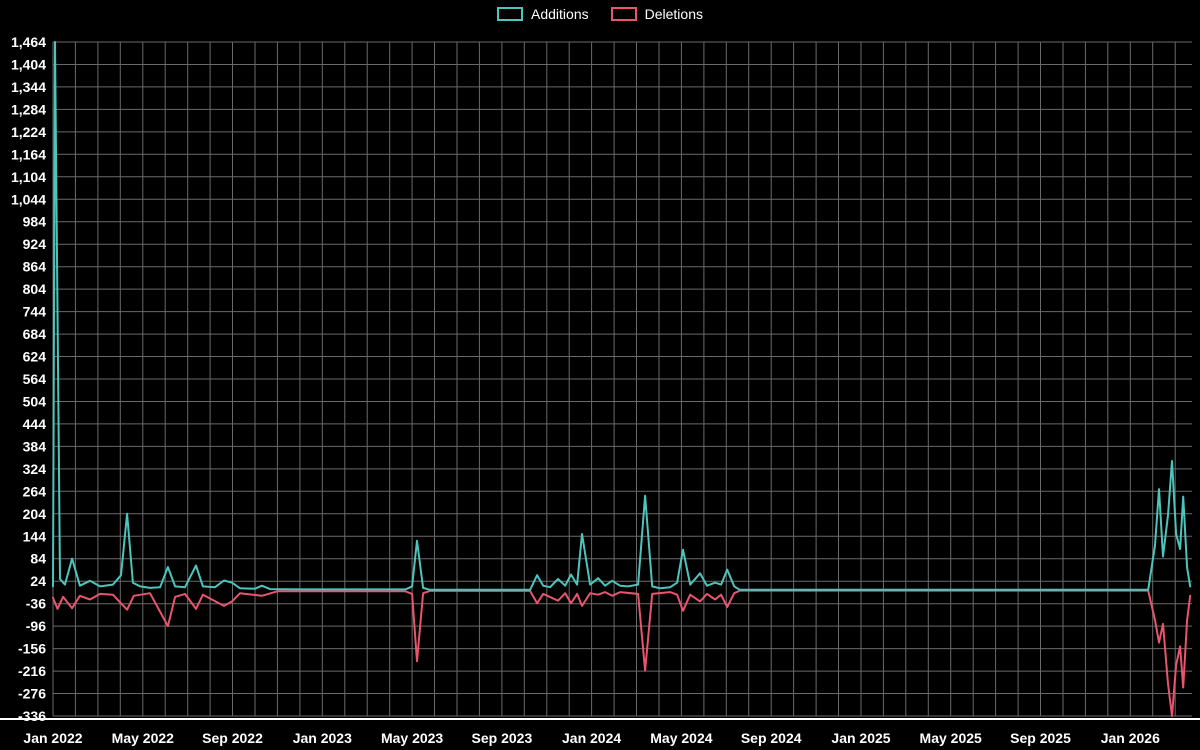 The height and width of the screenshot is (750, 1200). I want to click on chart-legend: Additions Deletions, so click(600, 14).